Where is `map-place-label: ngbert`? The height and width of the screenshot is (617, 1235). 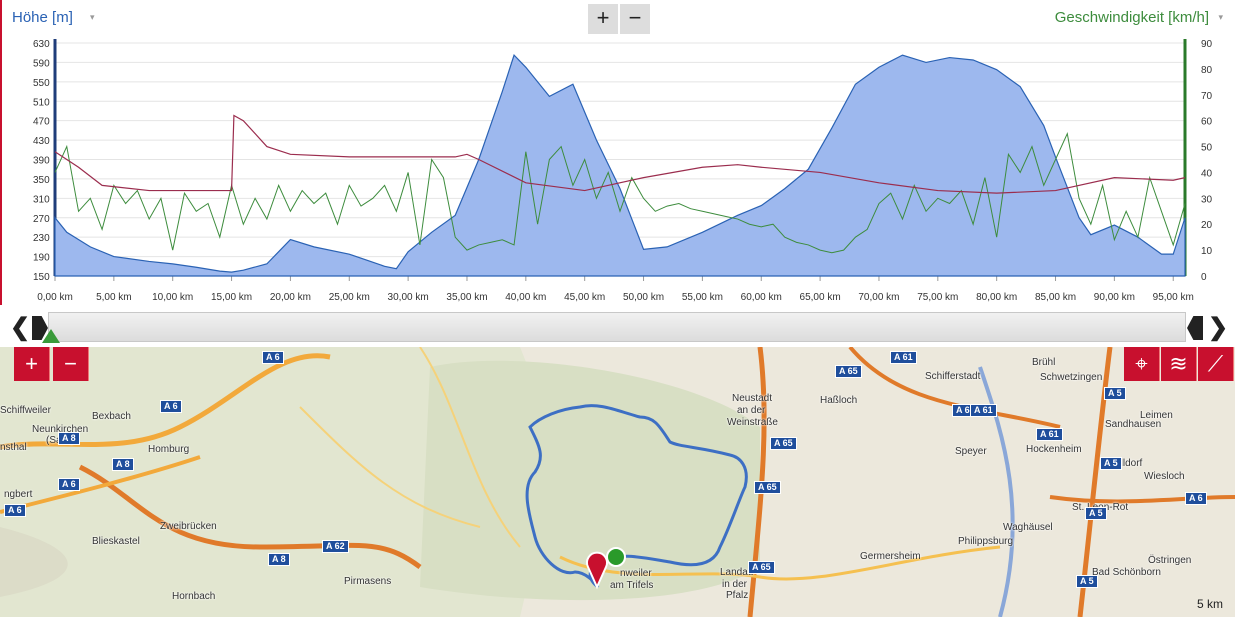
map-place-label: ngbert is located at coordinates (18, 494).